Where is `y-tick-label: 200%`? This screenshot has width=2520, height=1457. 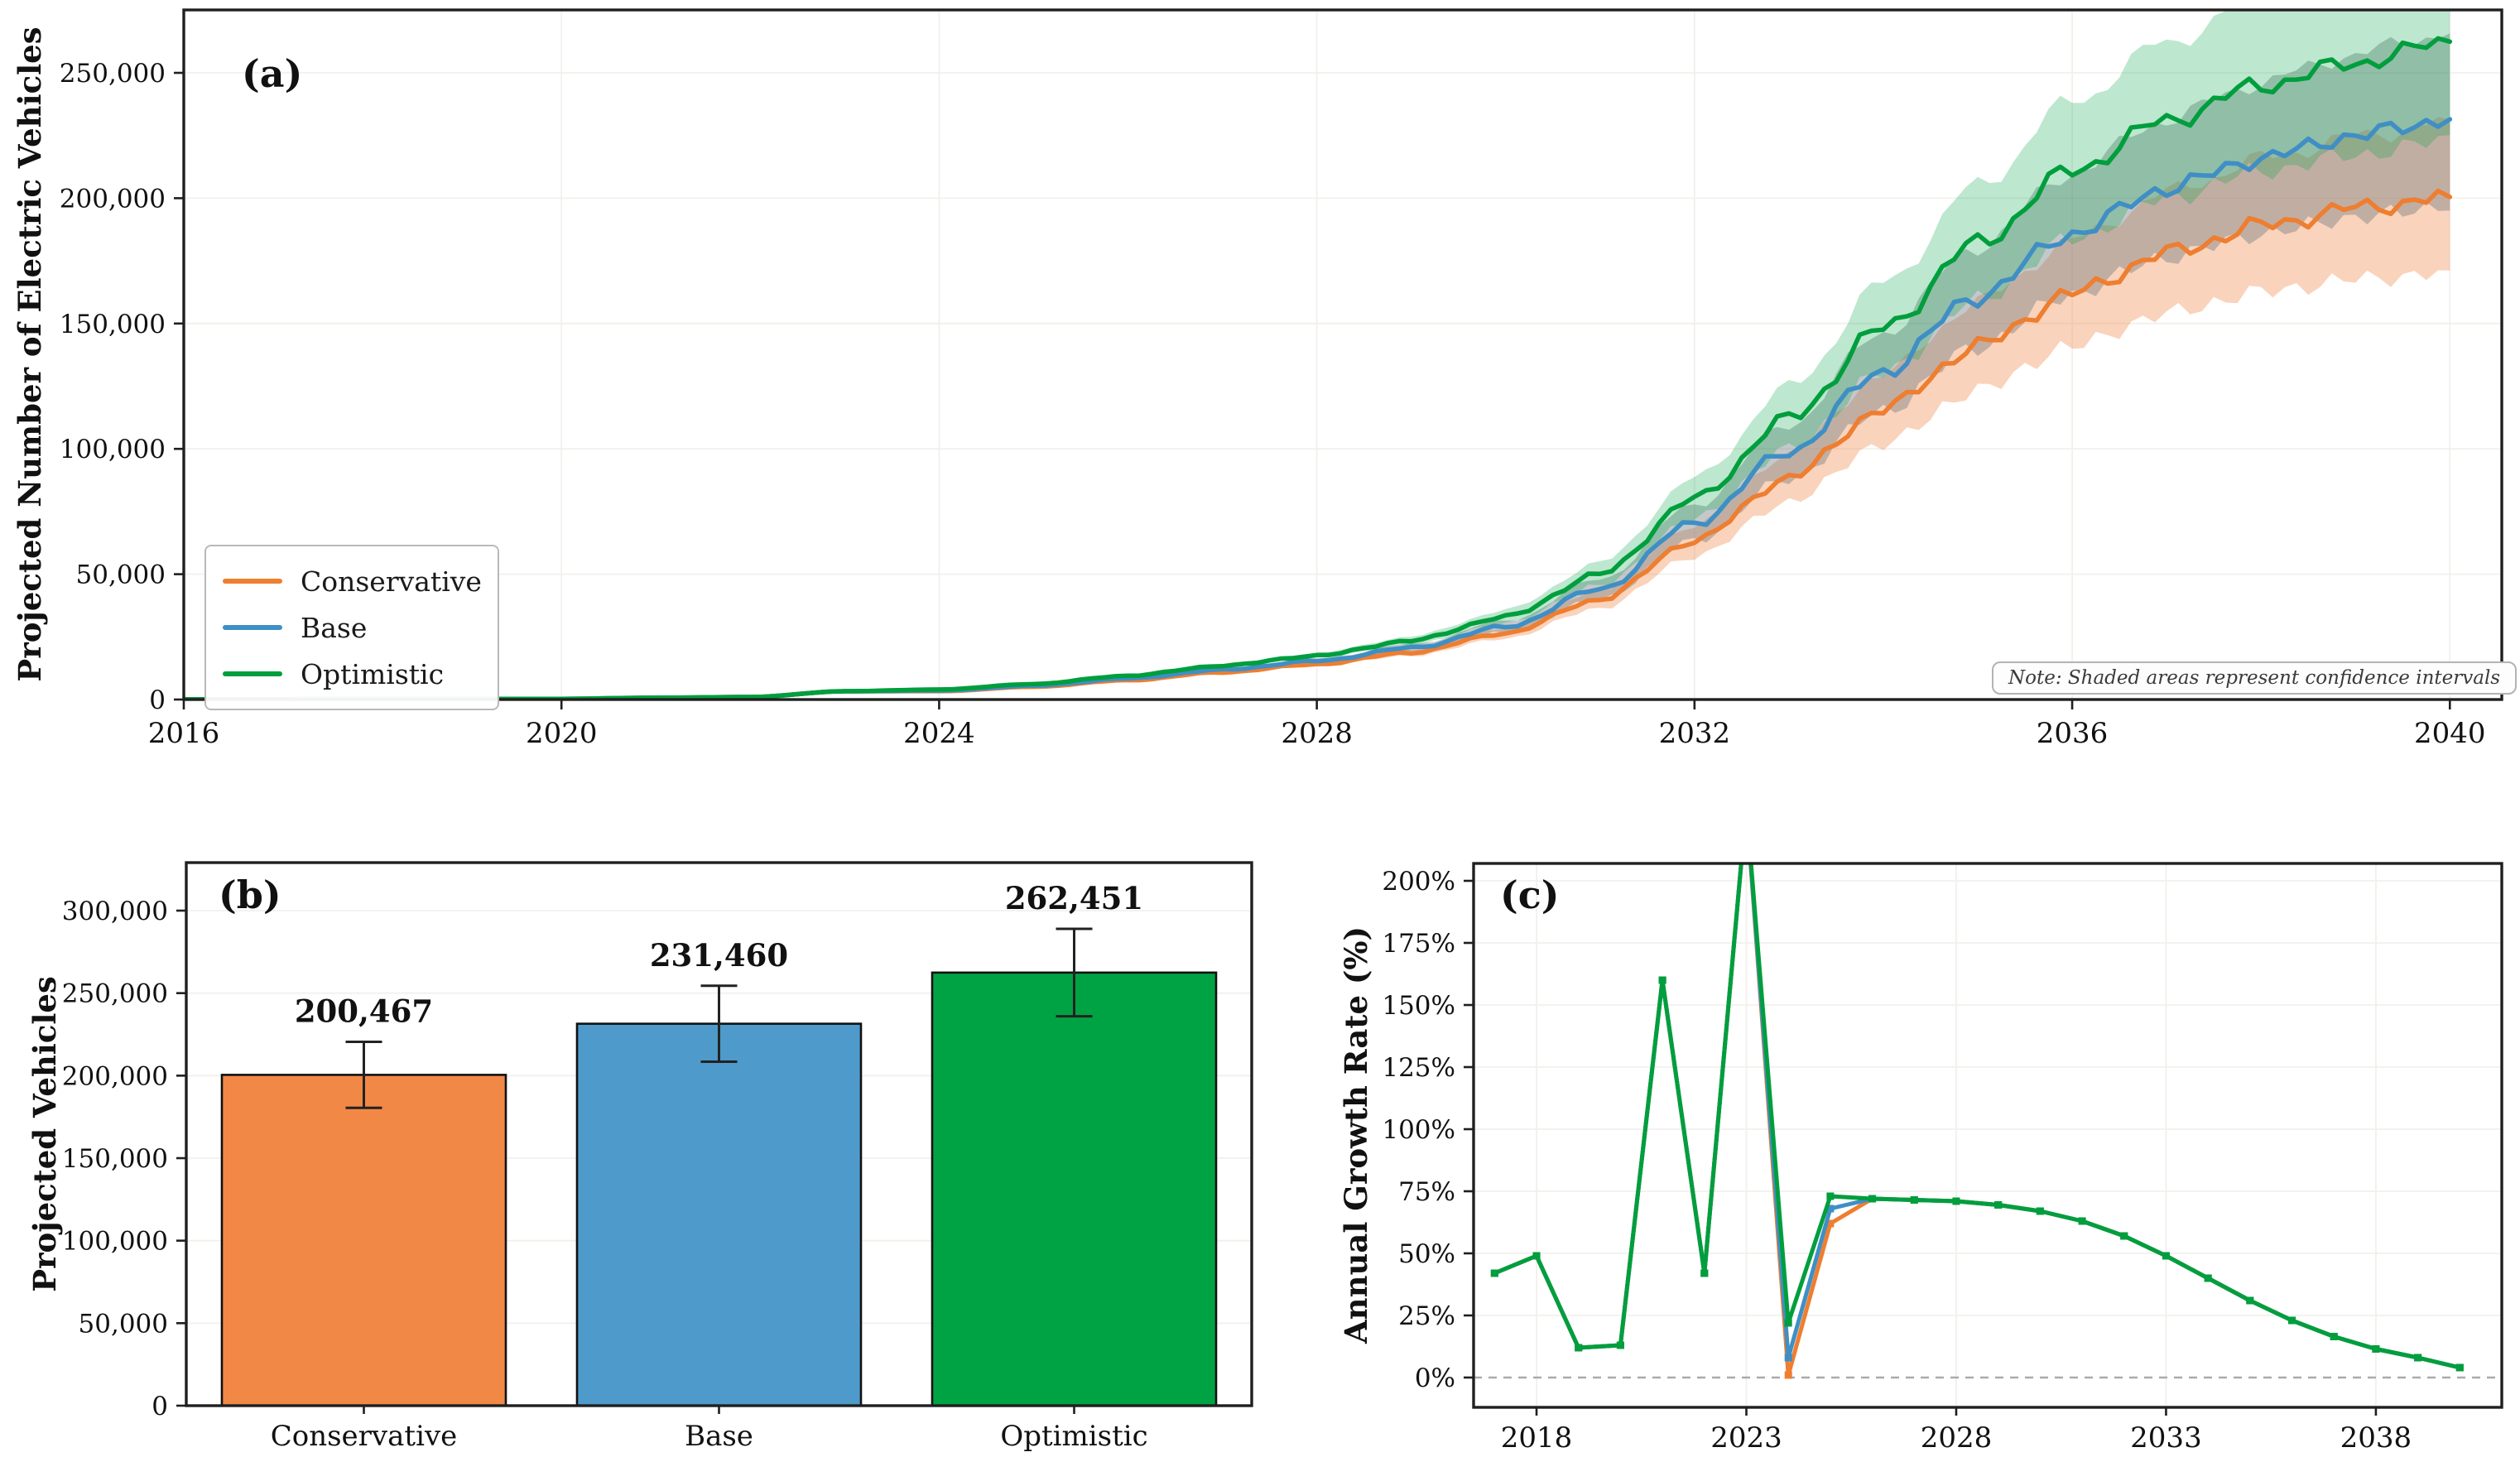 y-tick-label: 200% is located at coordinates (1418, 882).